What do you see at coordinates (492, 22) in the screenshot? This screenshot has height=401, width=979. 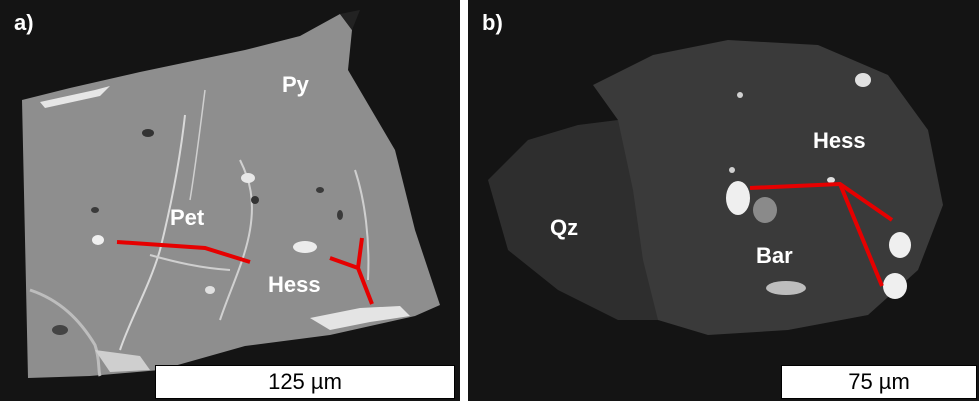 I see `panel-label-b: b)` at bounding box center [492, 22].